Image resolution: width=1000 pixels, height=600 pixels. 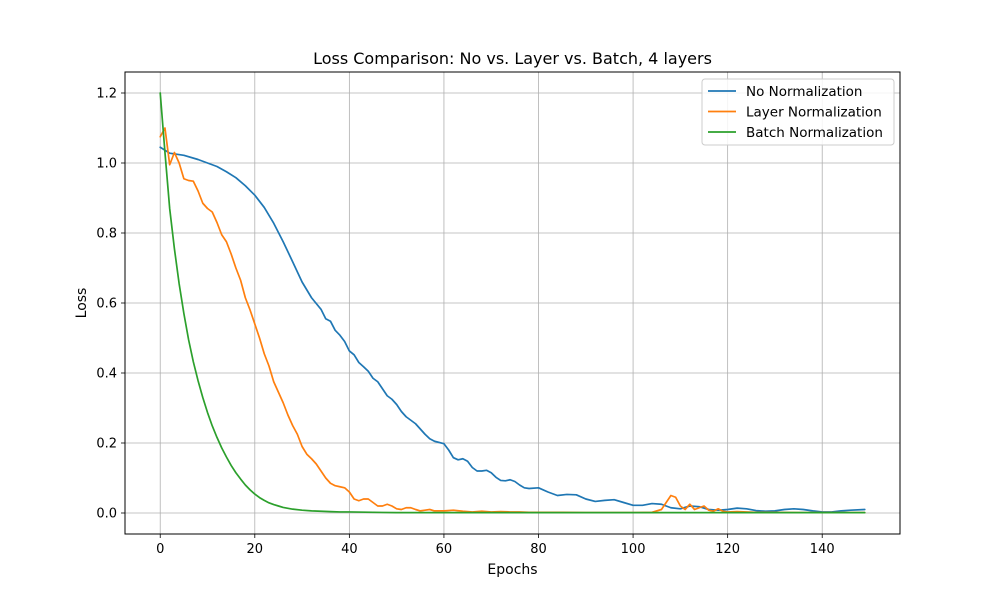 What do you see at coordinates (349, 549) in the screenshot?
I see `x-tick-label: 40` at bounding box center [349, 549].